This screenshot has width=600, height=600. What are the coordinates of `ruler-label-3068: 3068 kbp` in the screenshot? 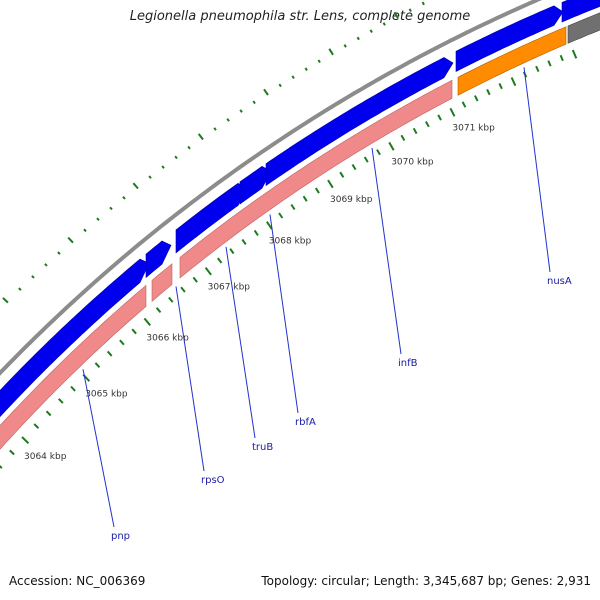 It's located at (290, 242).